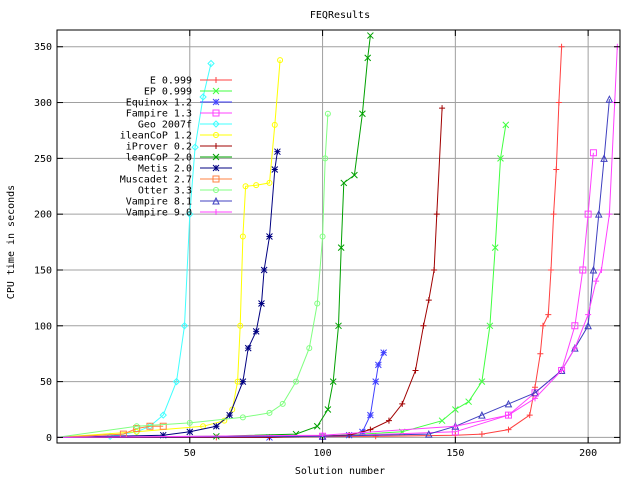 This screenshot has width=640, height=480. I want to click on legend-entry: Vampire 9.0, so click(179, 213).